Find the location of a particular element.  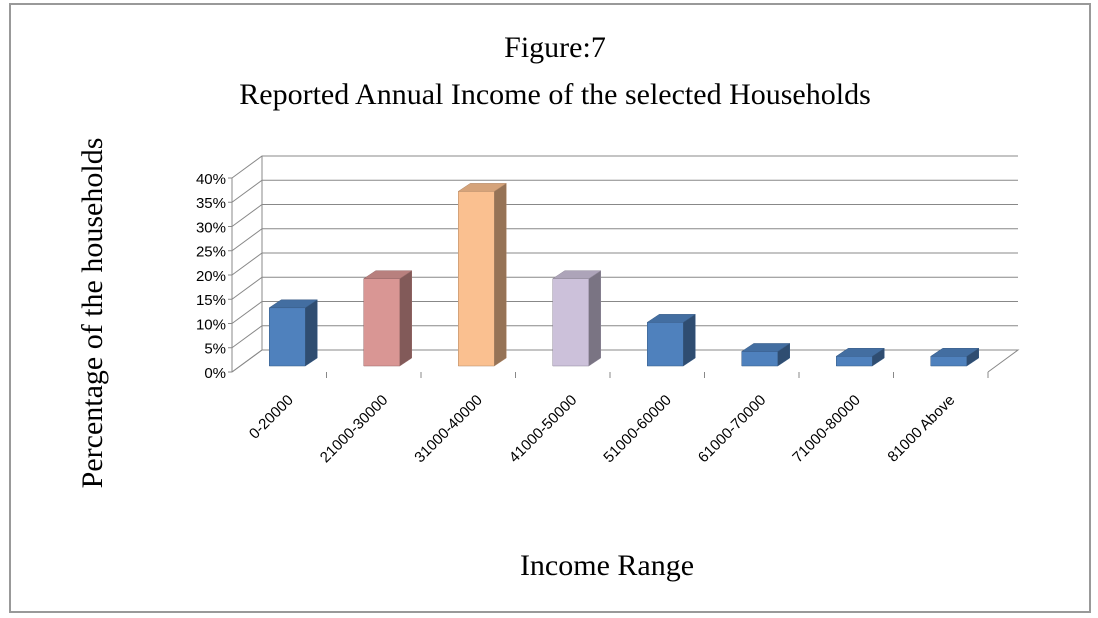

y-tick-label: 10% is located at coordinates (211, 324).